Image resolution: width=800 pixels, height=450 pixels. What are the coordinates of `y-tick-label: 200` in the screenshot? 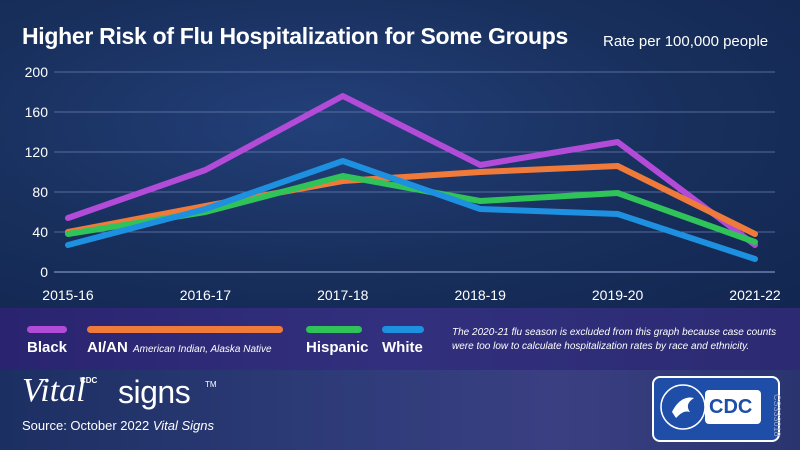 It's located at (37, 72).